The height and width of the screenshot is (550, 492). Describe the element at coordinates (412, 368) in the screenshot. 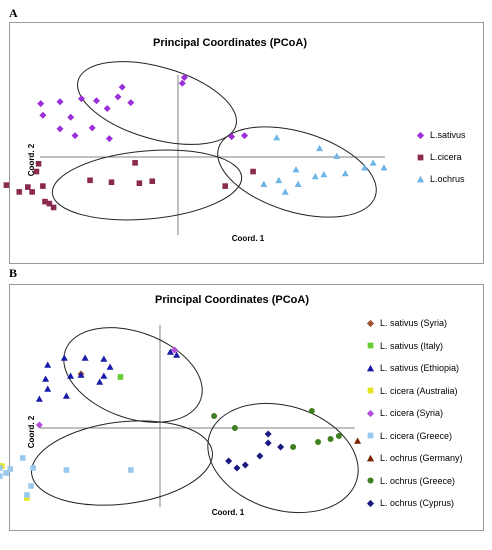

I see `legend-item: L. sativus (Ethiopia)` at that location.